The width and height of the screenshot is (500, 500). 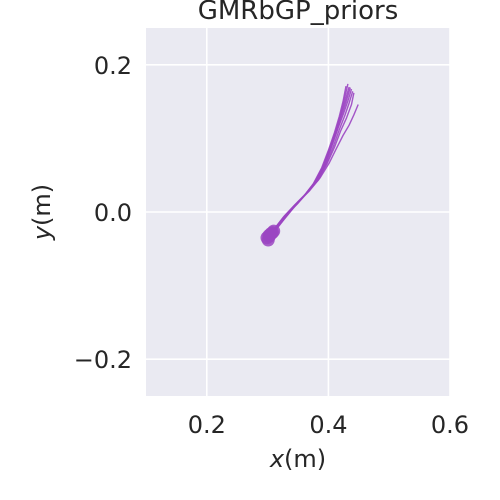 I want to click on x-tick-label: 0.4, so click(x=328, y=425).